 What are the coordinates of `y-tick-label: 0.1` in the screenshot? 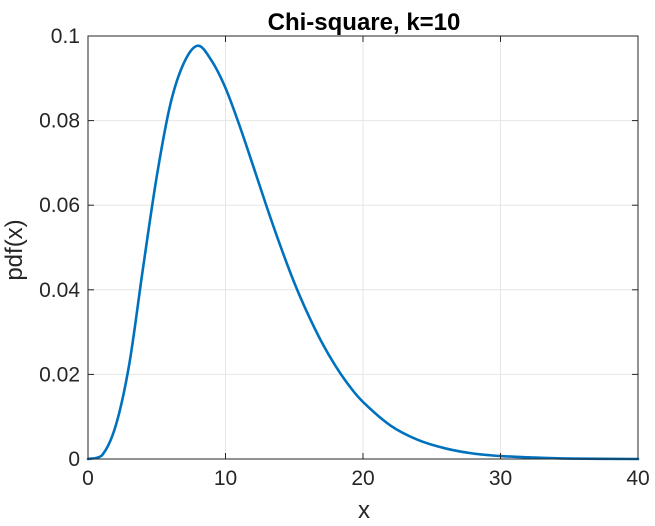 It's located at (65, 36).